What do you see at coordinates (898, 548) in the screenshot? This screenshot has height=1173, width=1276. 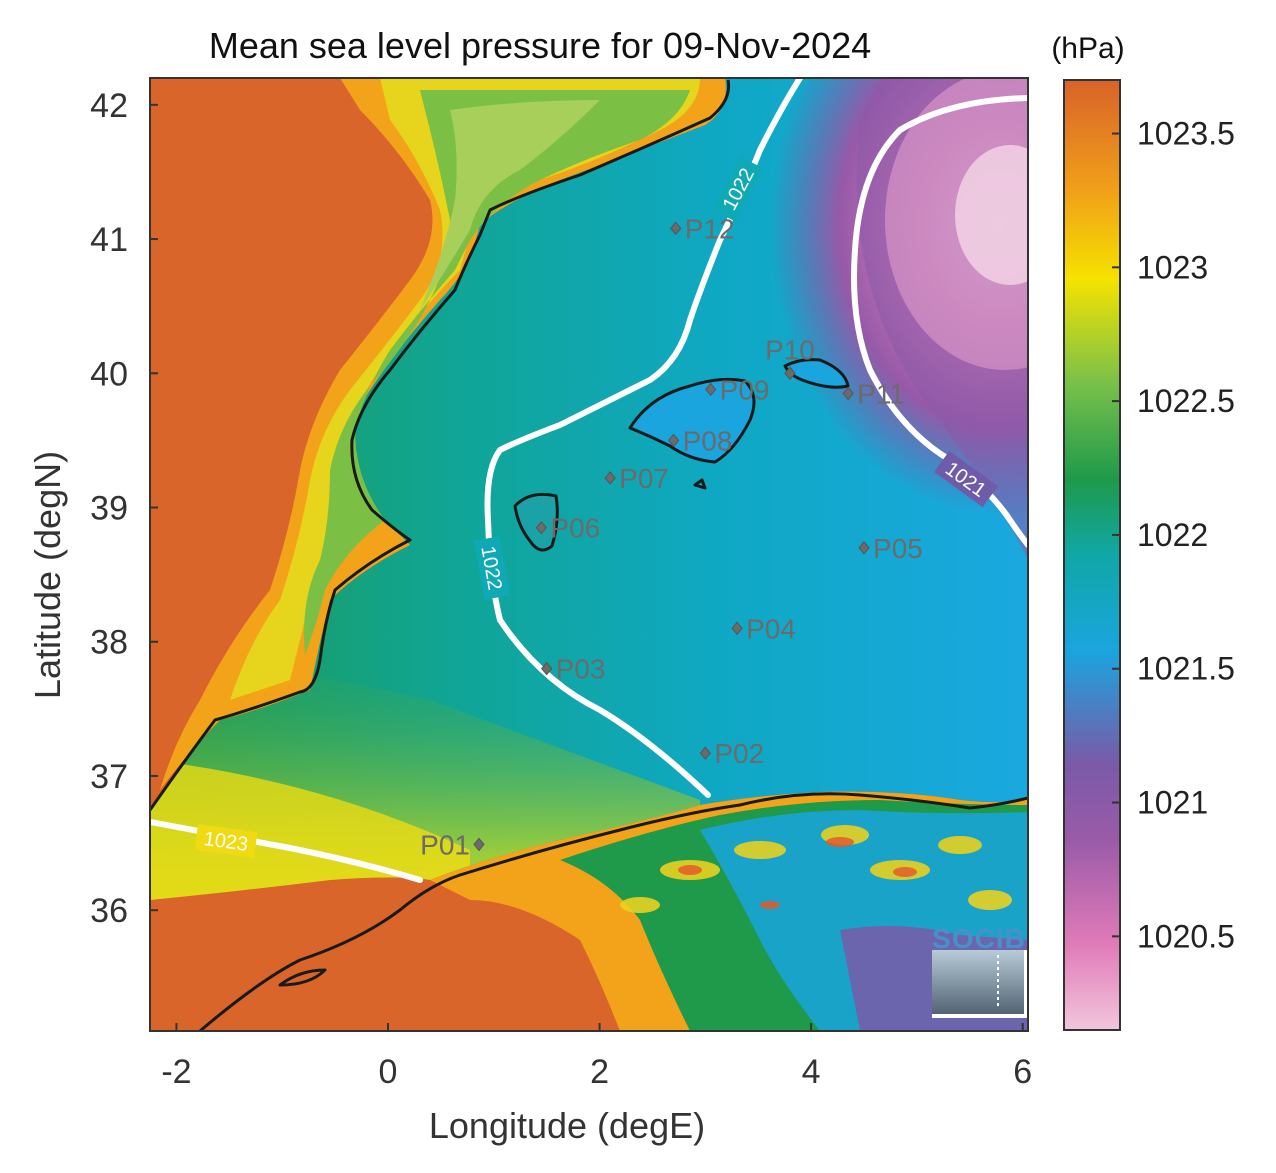 I see `station-label-p05: P05` at bounding box center [898, 548].